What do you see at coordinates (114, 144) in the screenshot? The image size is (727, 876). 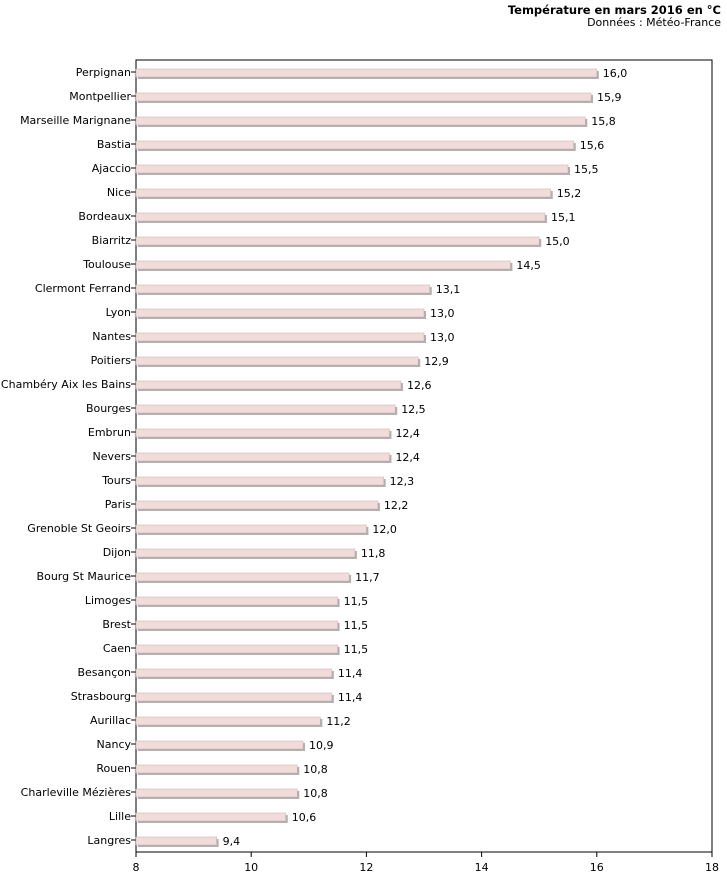 I see `category-label: Bastia` at bounding box center [114, 144].